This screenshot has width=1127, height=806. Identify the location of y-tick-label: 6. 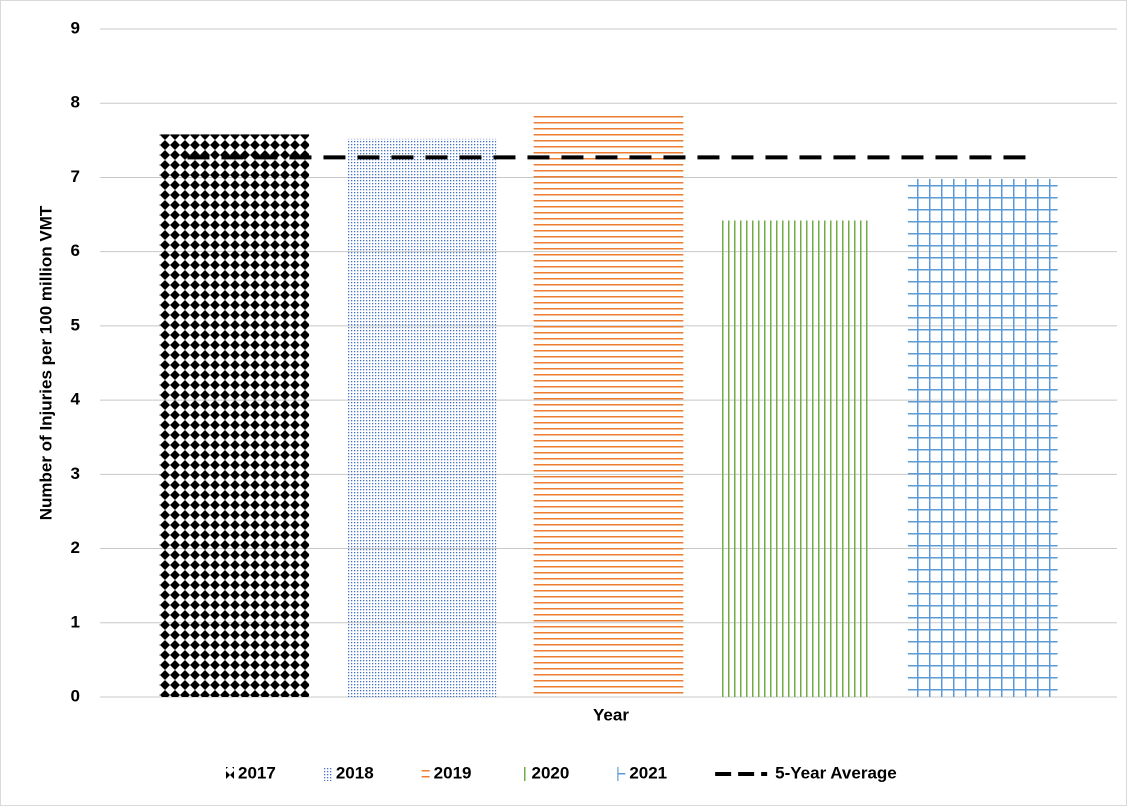
(75, 250).